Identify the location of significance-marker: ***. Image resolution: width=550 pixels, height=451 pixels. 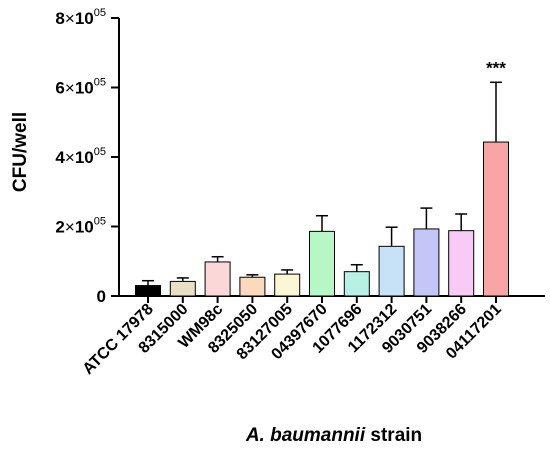
(496, 67).